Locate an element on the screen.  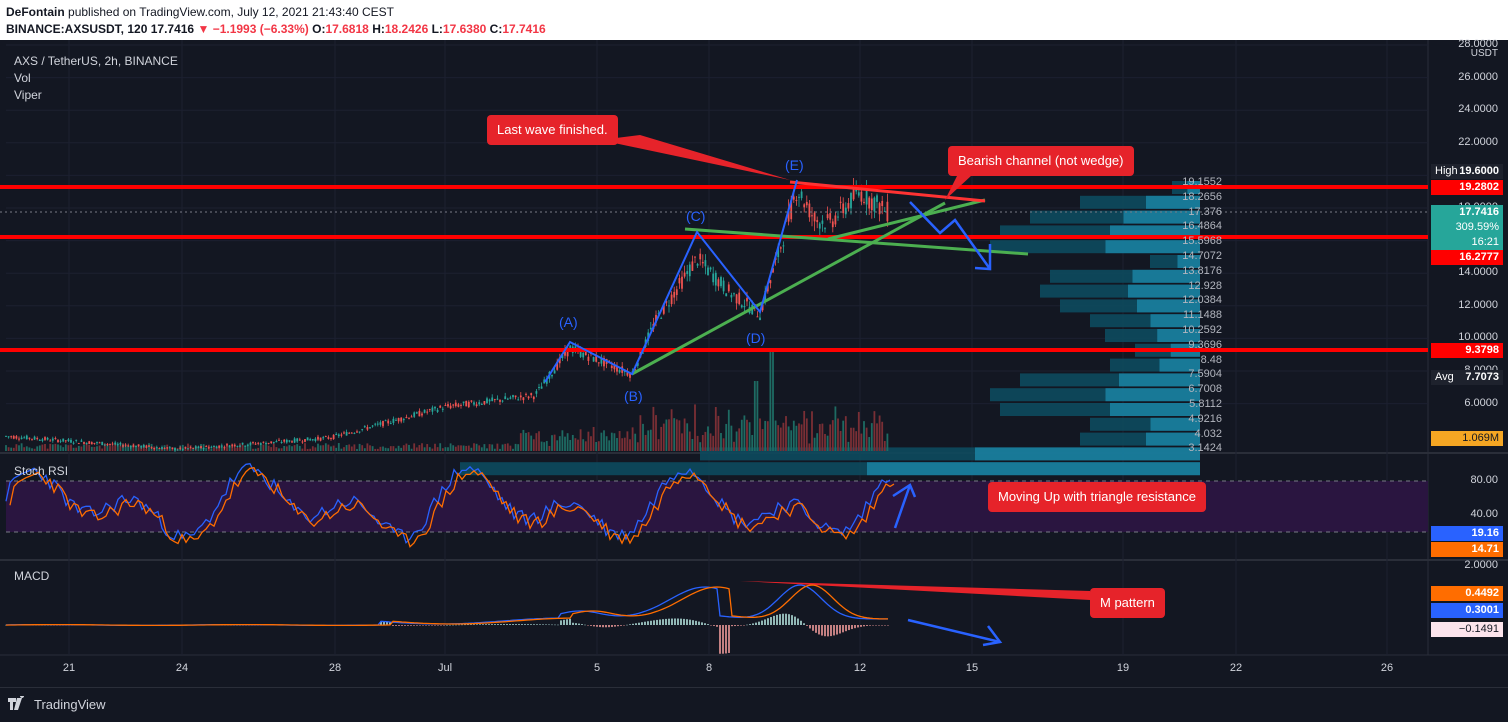
symbol-legend: AXS / TetherUS, 2h, BINANCE is located at coordinates (96, 61).